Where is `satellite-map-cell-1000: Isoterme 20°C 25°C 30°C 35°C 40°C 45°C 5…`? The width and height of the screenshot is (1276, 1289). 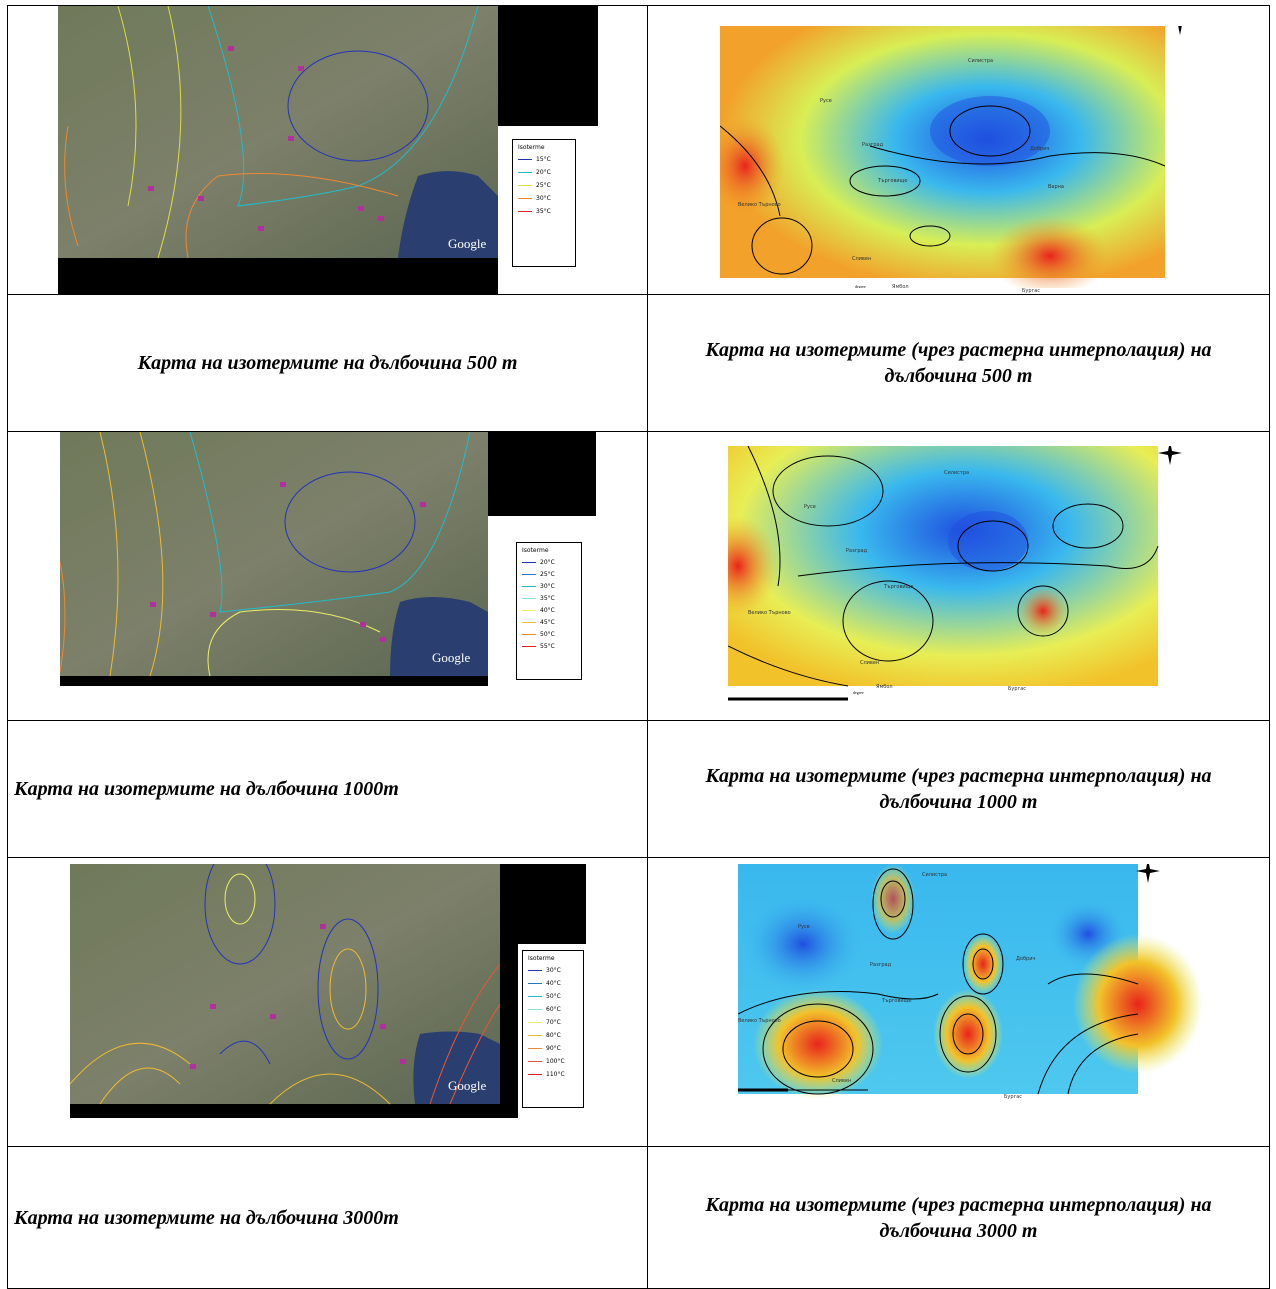 satellite-map-cell-1000: Isoterme 20°C 25°C 30°C 35°C 40°C 45°C 5… is located at coordinates (327, 576).